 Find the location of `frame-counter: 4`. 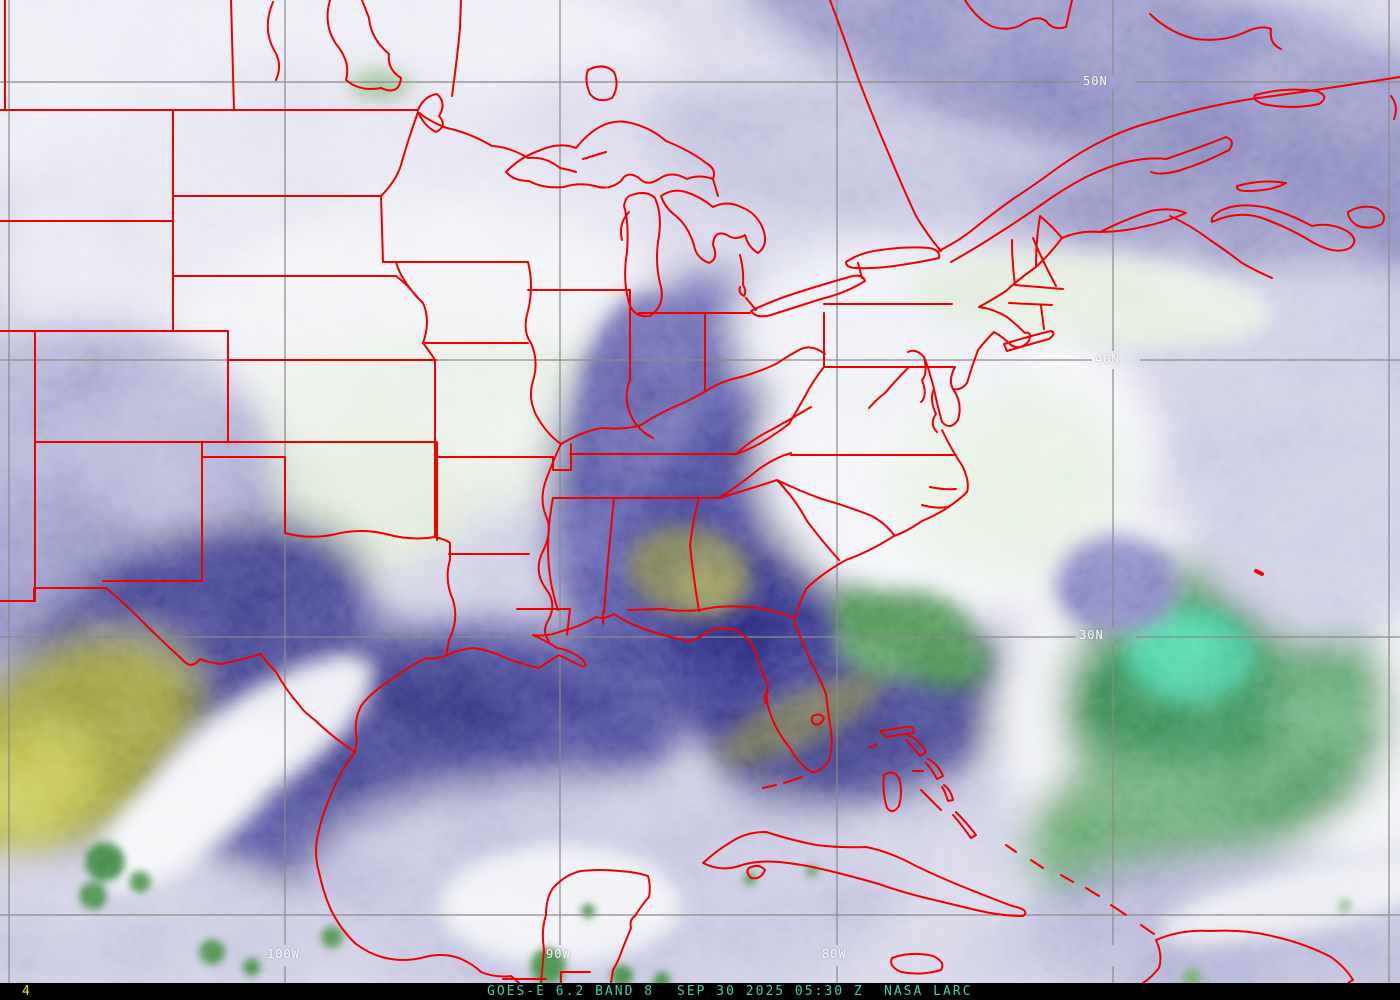

frame-counter: 4 is located at coordinates (27, 991).